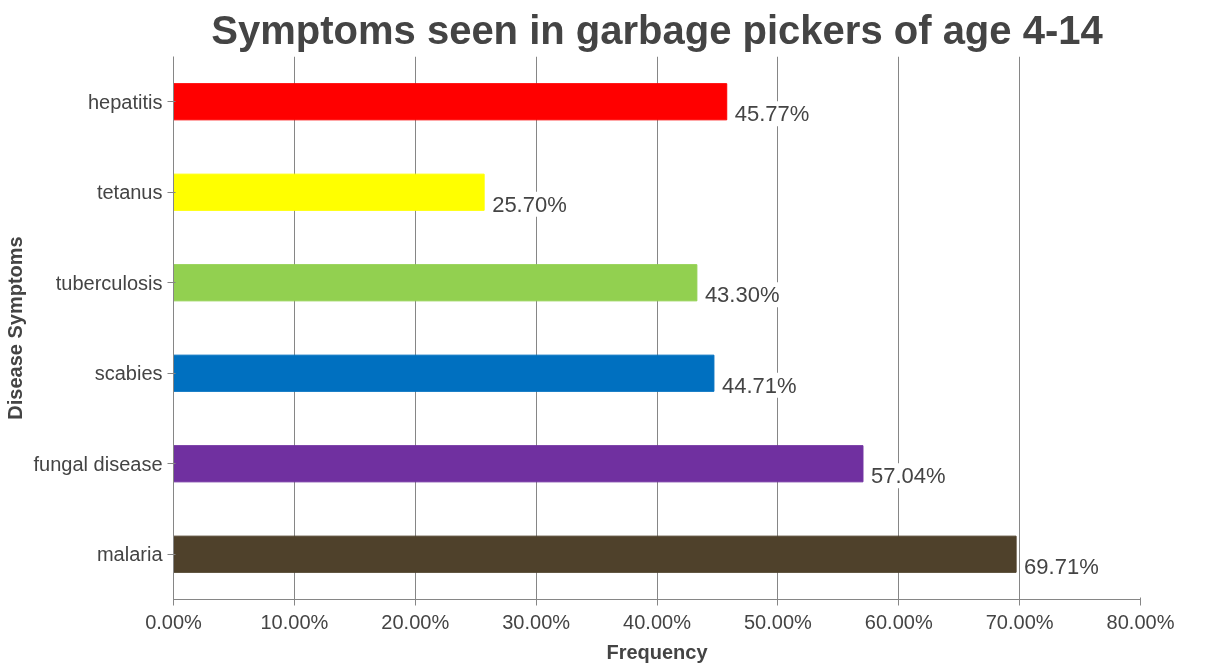  I want to click on data-label: 43.30%, so click(742, 295).